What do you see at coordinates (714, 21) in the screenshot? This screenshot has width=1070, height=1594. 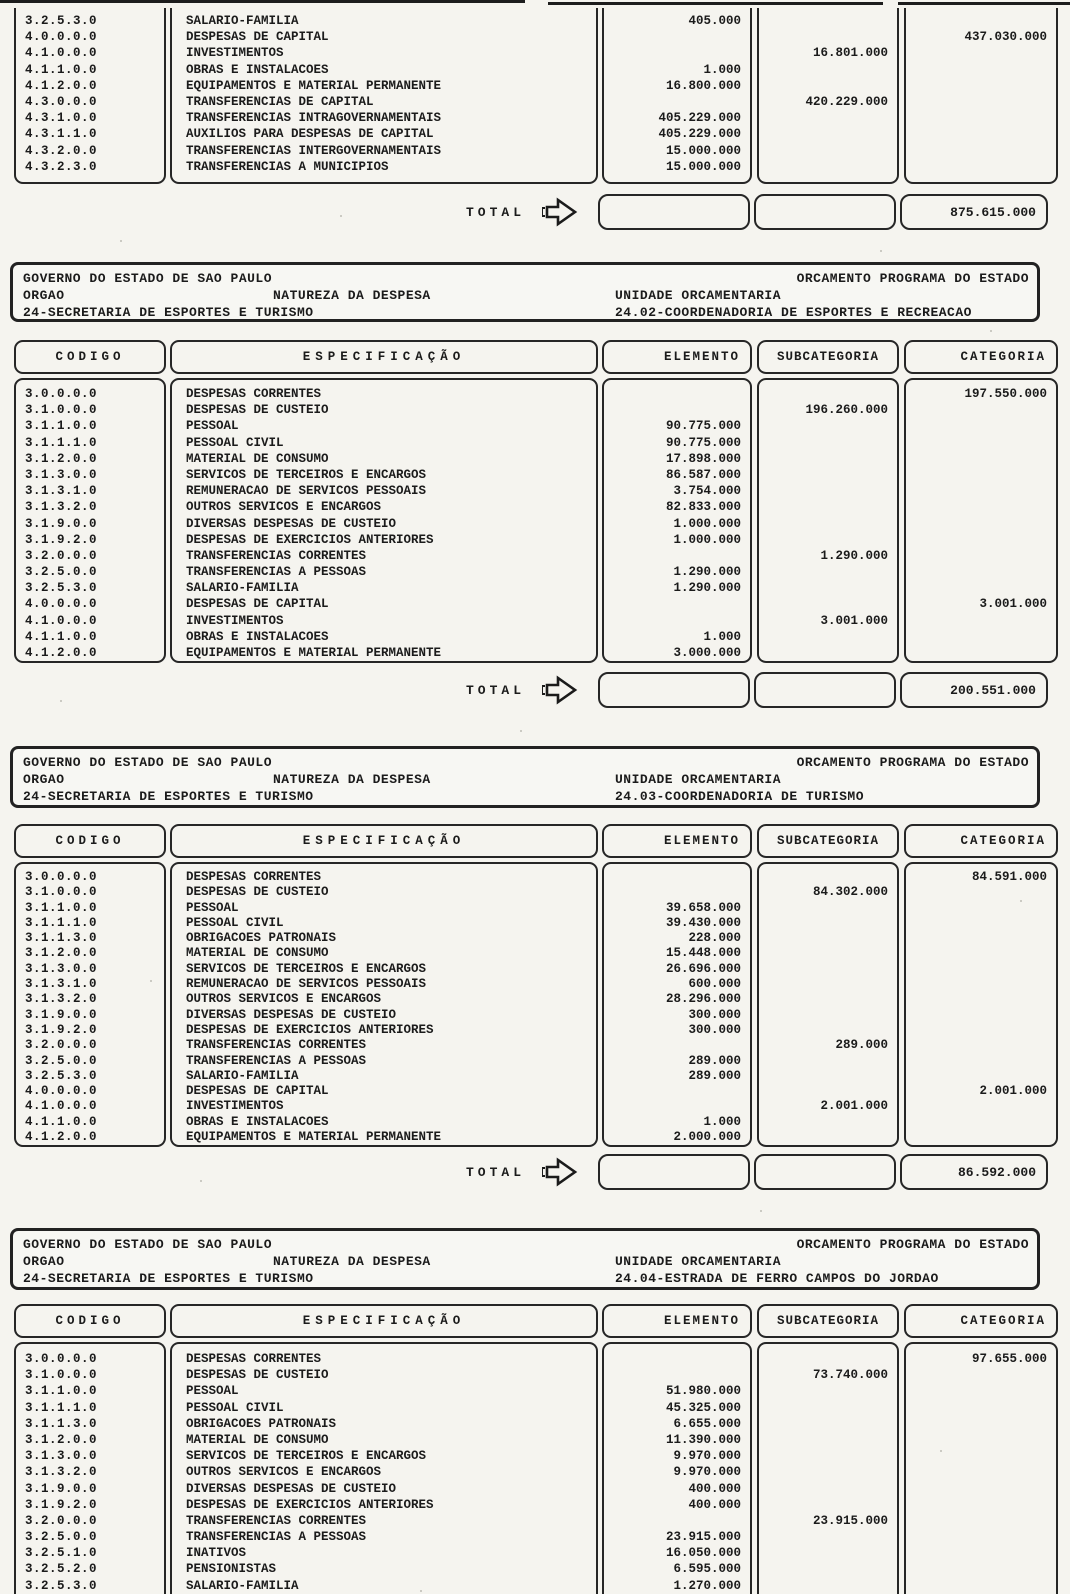 I see `elemento-cell: 405.000` at bounding box center [714, 21].